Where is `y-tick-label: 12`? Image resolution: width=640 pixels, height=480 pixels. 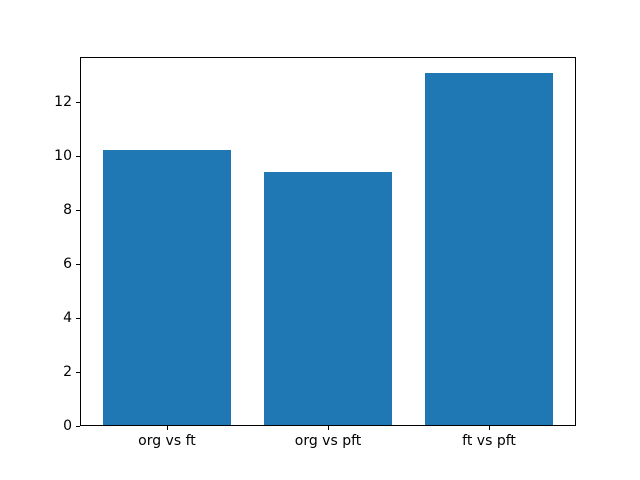
y-tick-label: 12 is located at coordinates (63, 102).